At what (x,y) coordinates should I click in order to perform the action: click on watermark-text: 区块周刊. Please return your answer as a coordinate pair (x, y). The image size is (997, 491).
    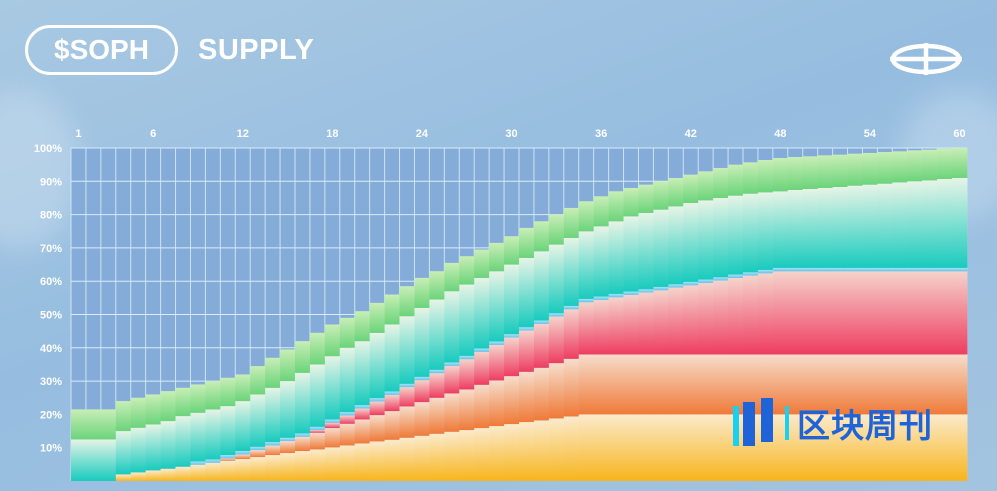
    Looking at the image, I should click on (865, 425).